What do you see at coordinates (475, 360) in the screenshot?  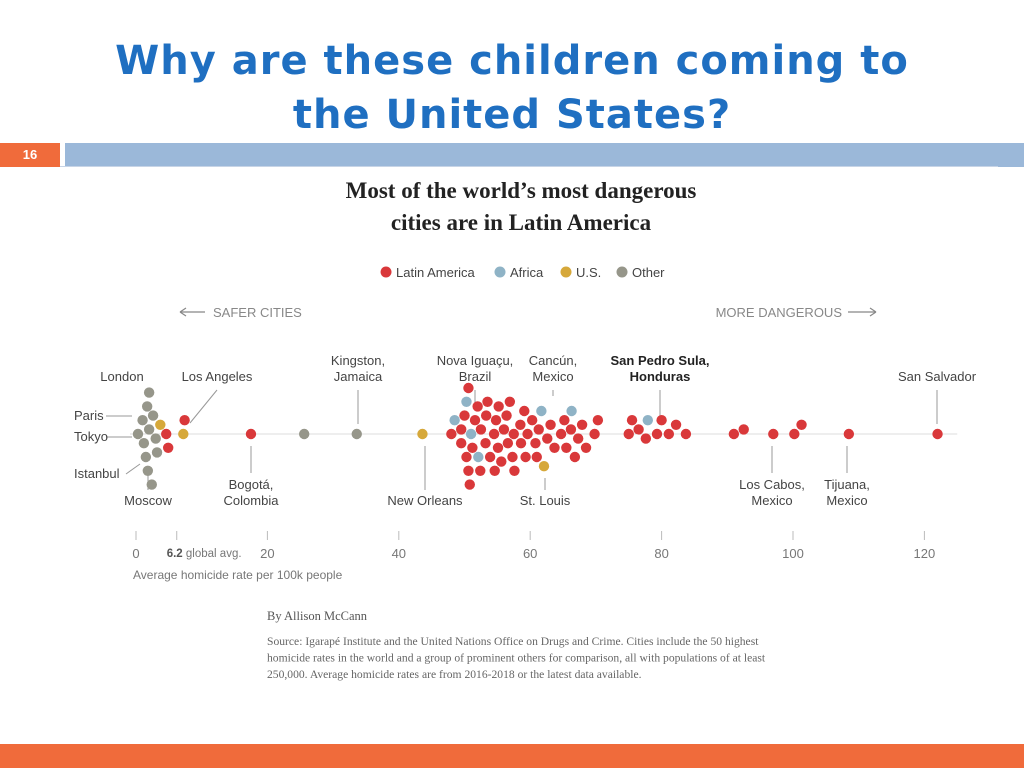 I see `city-label-nova-igua-u: Nova Iguaçu,` at bounding box center [475, 360].